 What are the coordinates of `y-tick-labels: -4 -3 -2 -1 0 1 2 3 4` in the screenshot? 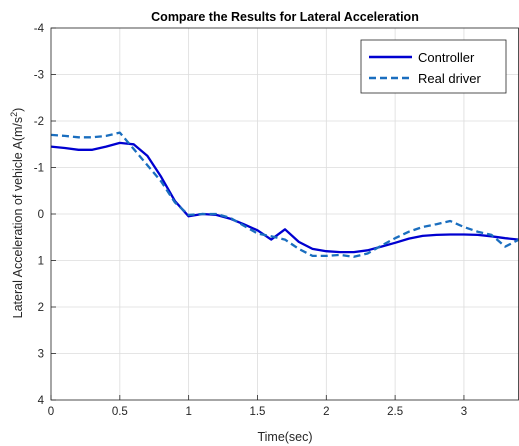 It's located at (39, 215).